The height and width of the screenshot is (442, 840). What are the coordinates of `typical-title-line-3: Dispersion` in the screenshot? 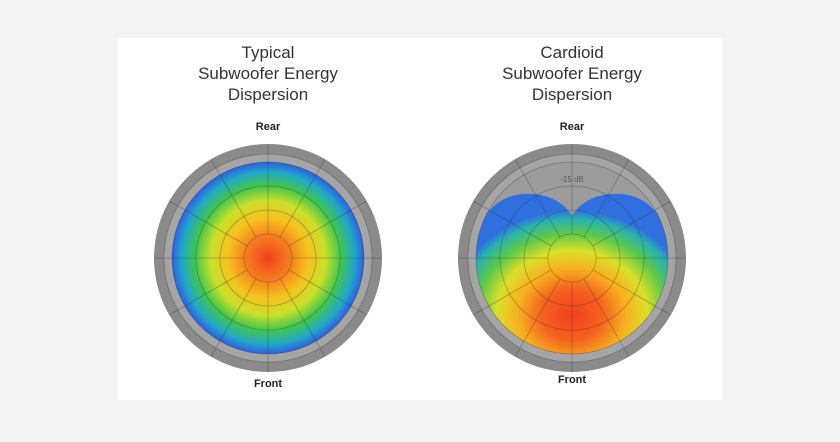 It's located at (268, 94).